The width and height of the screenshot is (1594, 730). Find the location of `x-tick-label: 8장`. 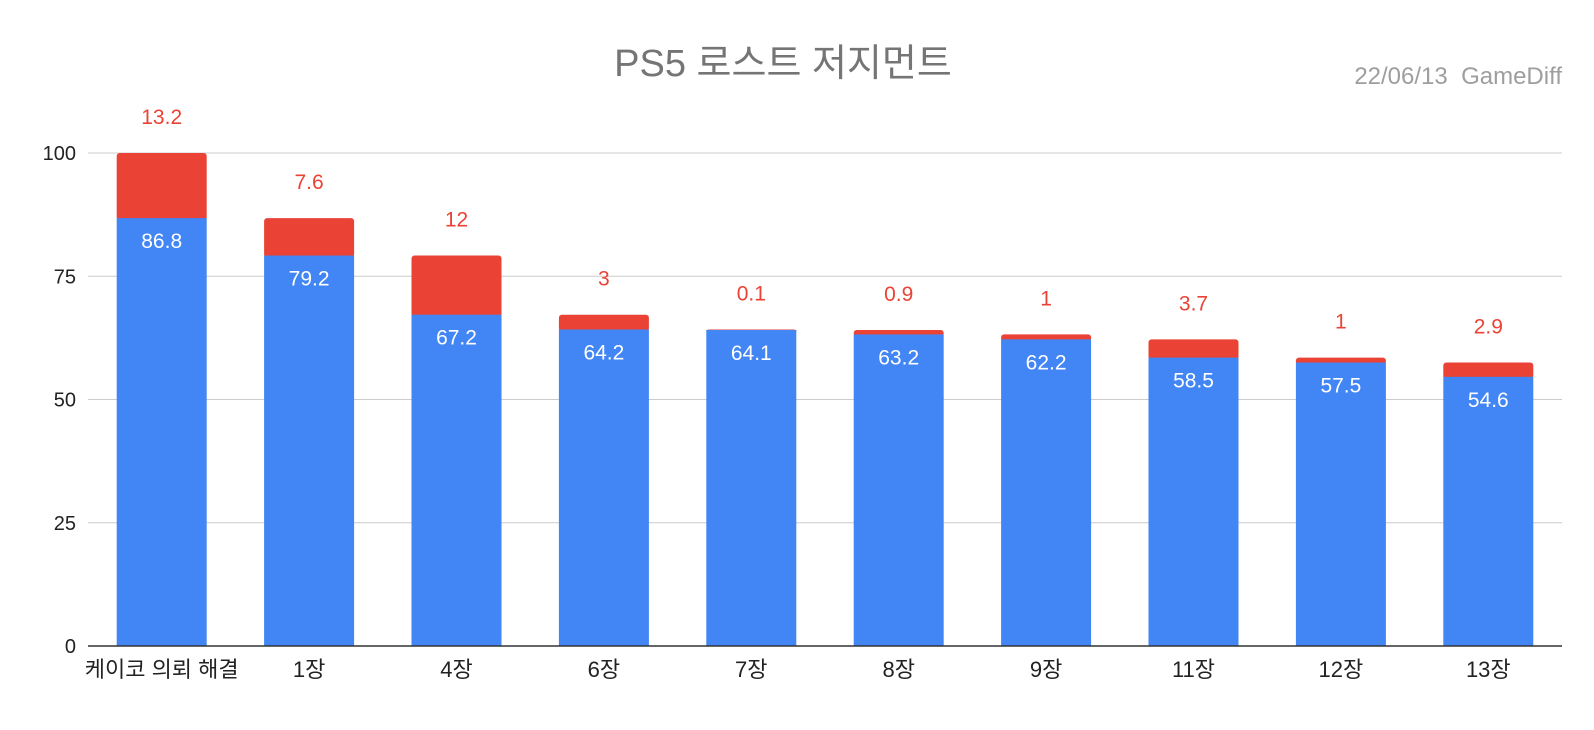

x-tick-label: 8장 is located at coordinates (898, 669).